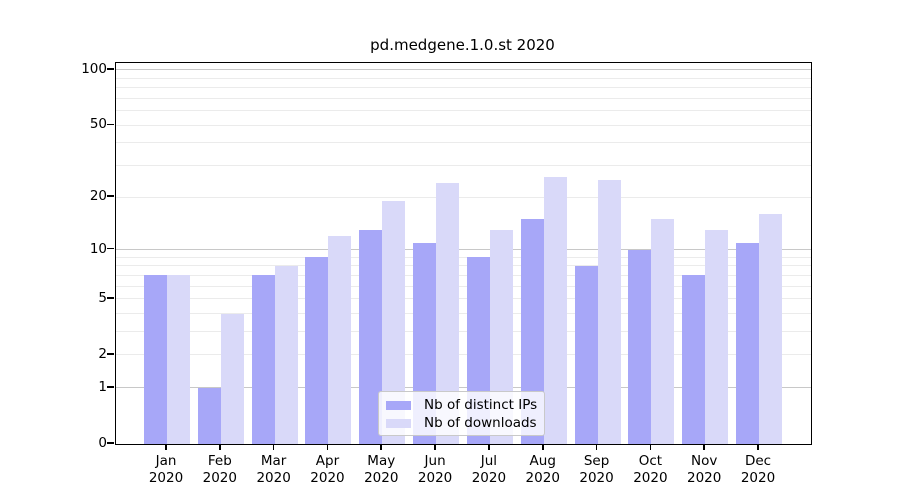 The width and height of the screenshot is (900, 500). What do you see at coordinates (102, 386) in the screenshot?
I see `y-tick-label-1: 1` at bounding box center [102, 386].